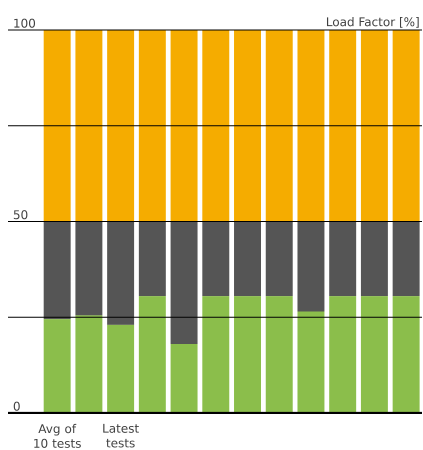 This screenshot has height=450, width=423. What do you see at coordinates (21, 215) in the screenshot?
I see `y-tick-label: 50` at bounding box center [21, 215].